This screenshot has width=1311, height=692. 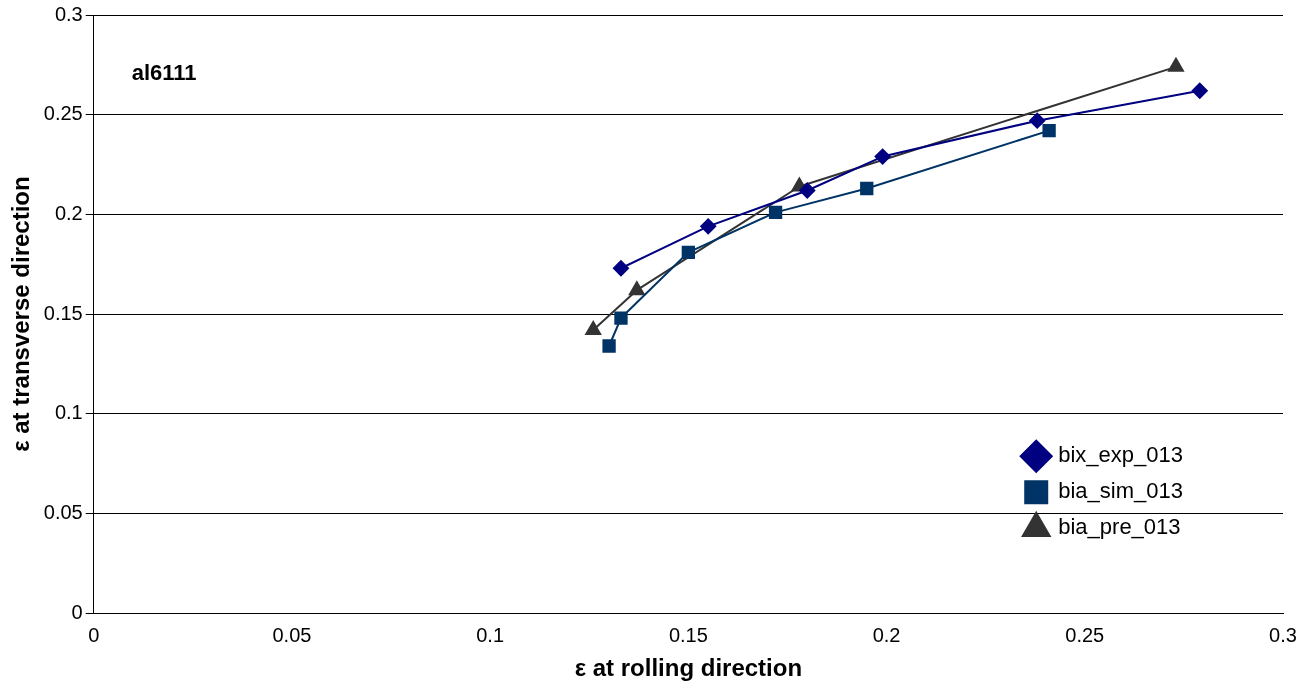 I want to click on y-tick-label: 0.3, so click(x=68, y=13).